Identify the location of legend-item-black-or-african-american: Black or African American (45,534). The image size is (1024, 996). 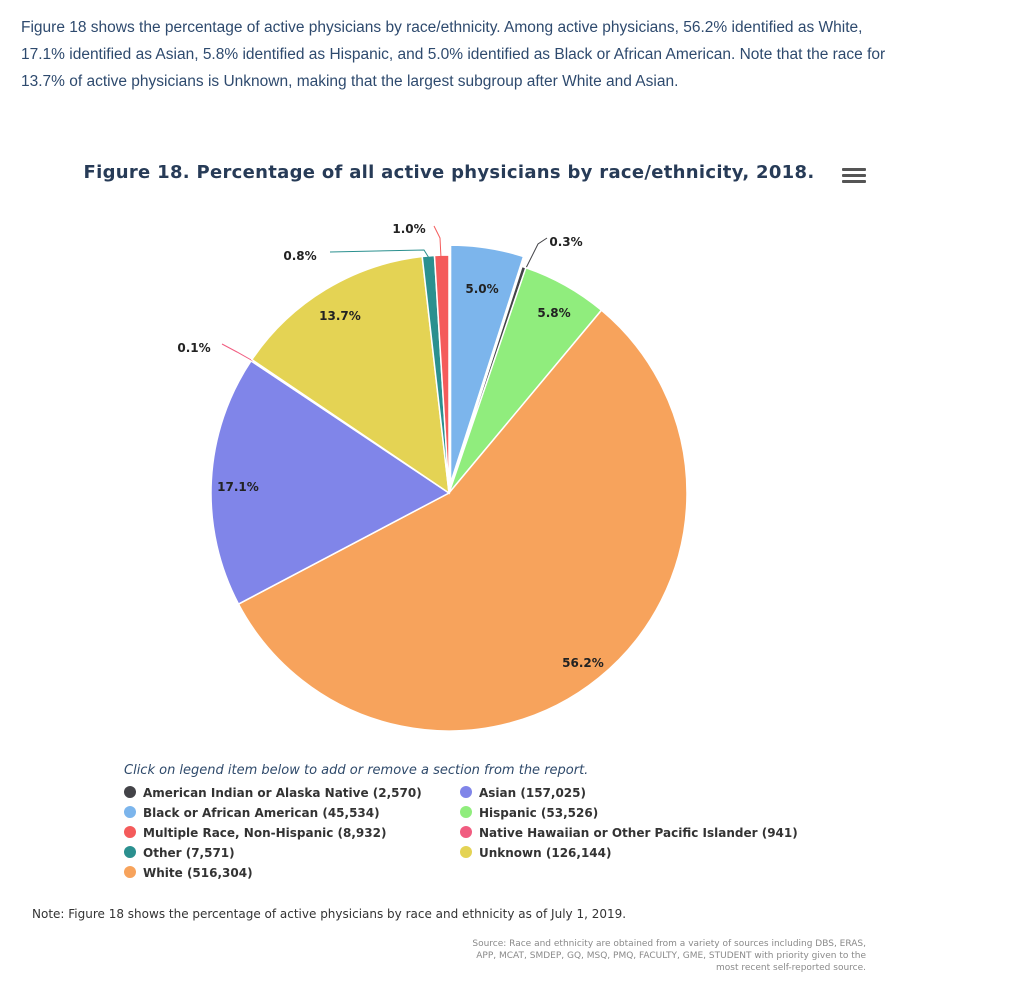
(252, 813).